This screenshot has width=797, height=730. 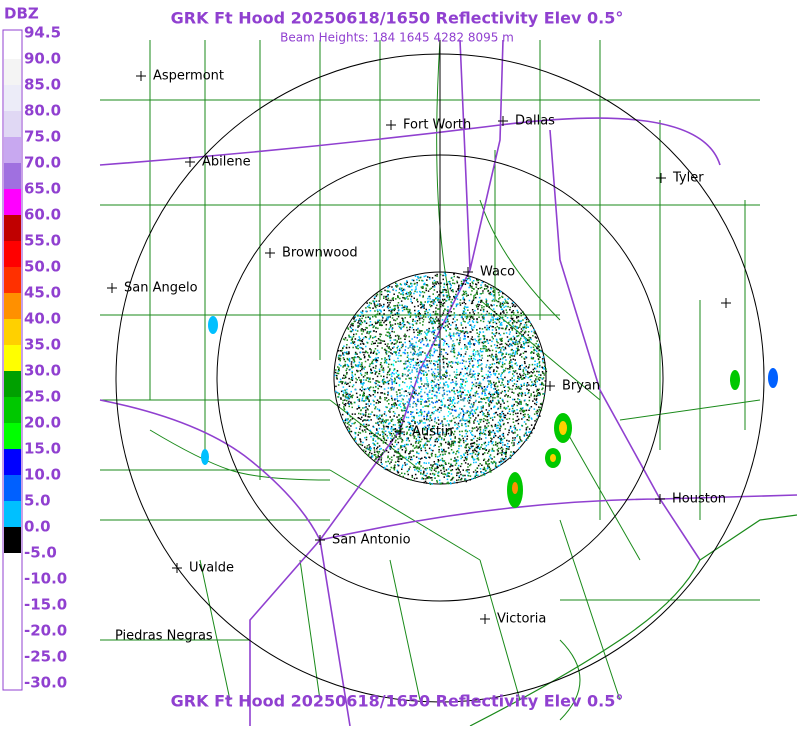 I want to click on reflectivity, so click(x=441, y=378).